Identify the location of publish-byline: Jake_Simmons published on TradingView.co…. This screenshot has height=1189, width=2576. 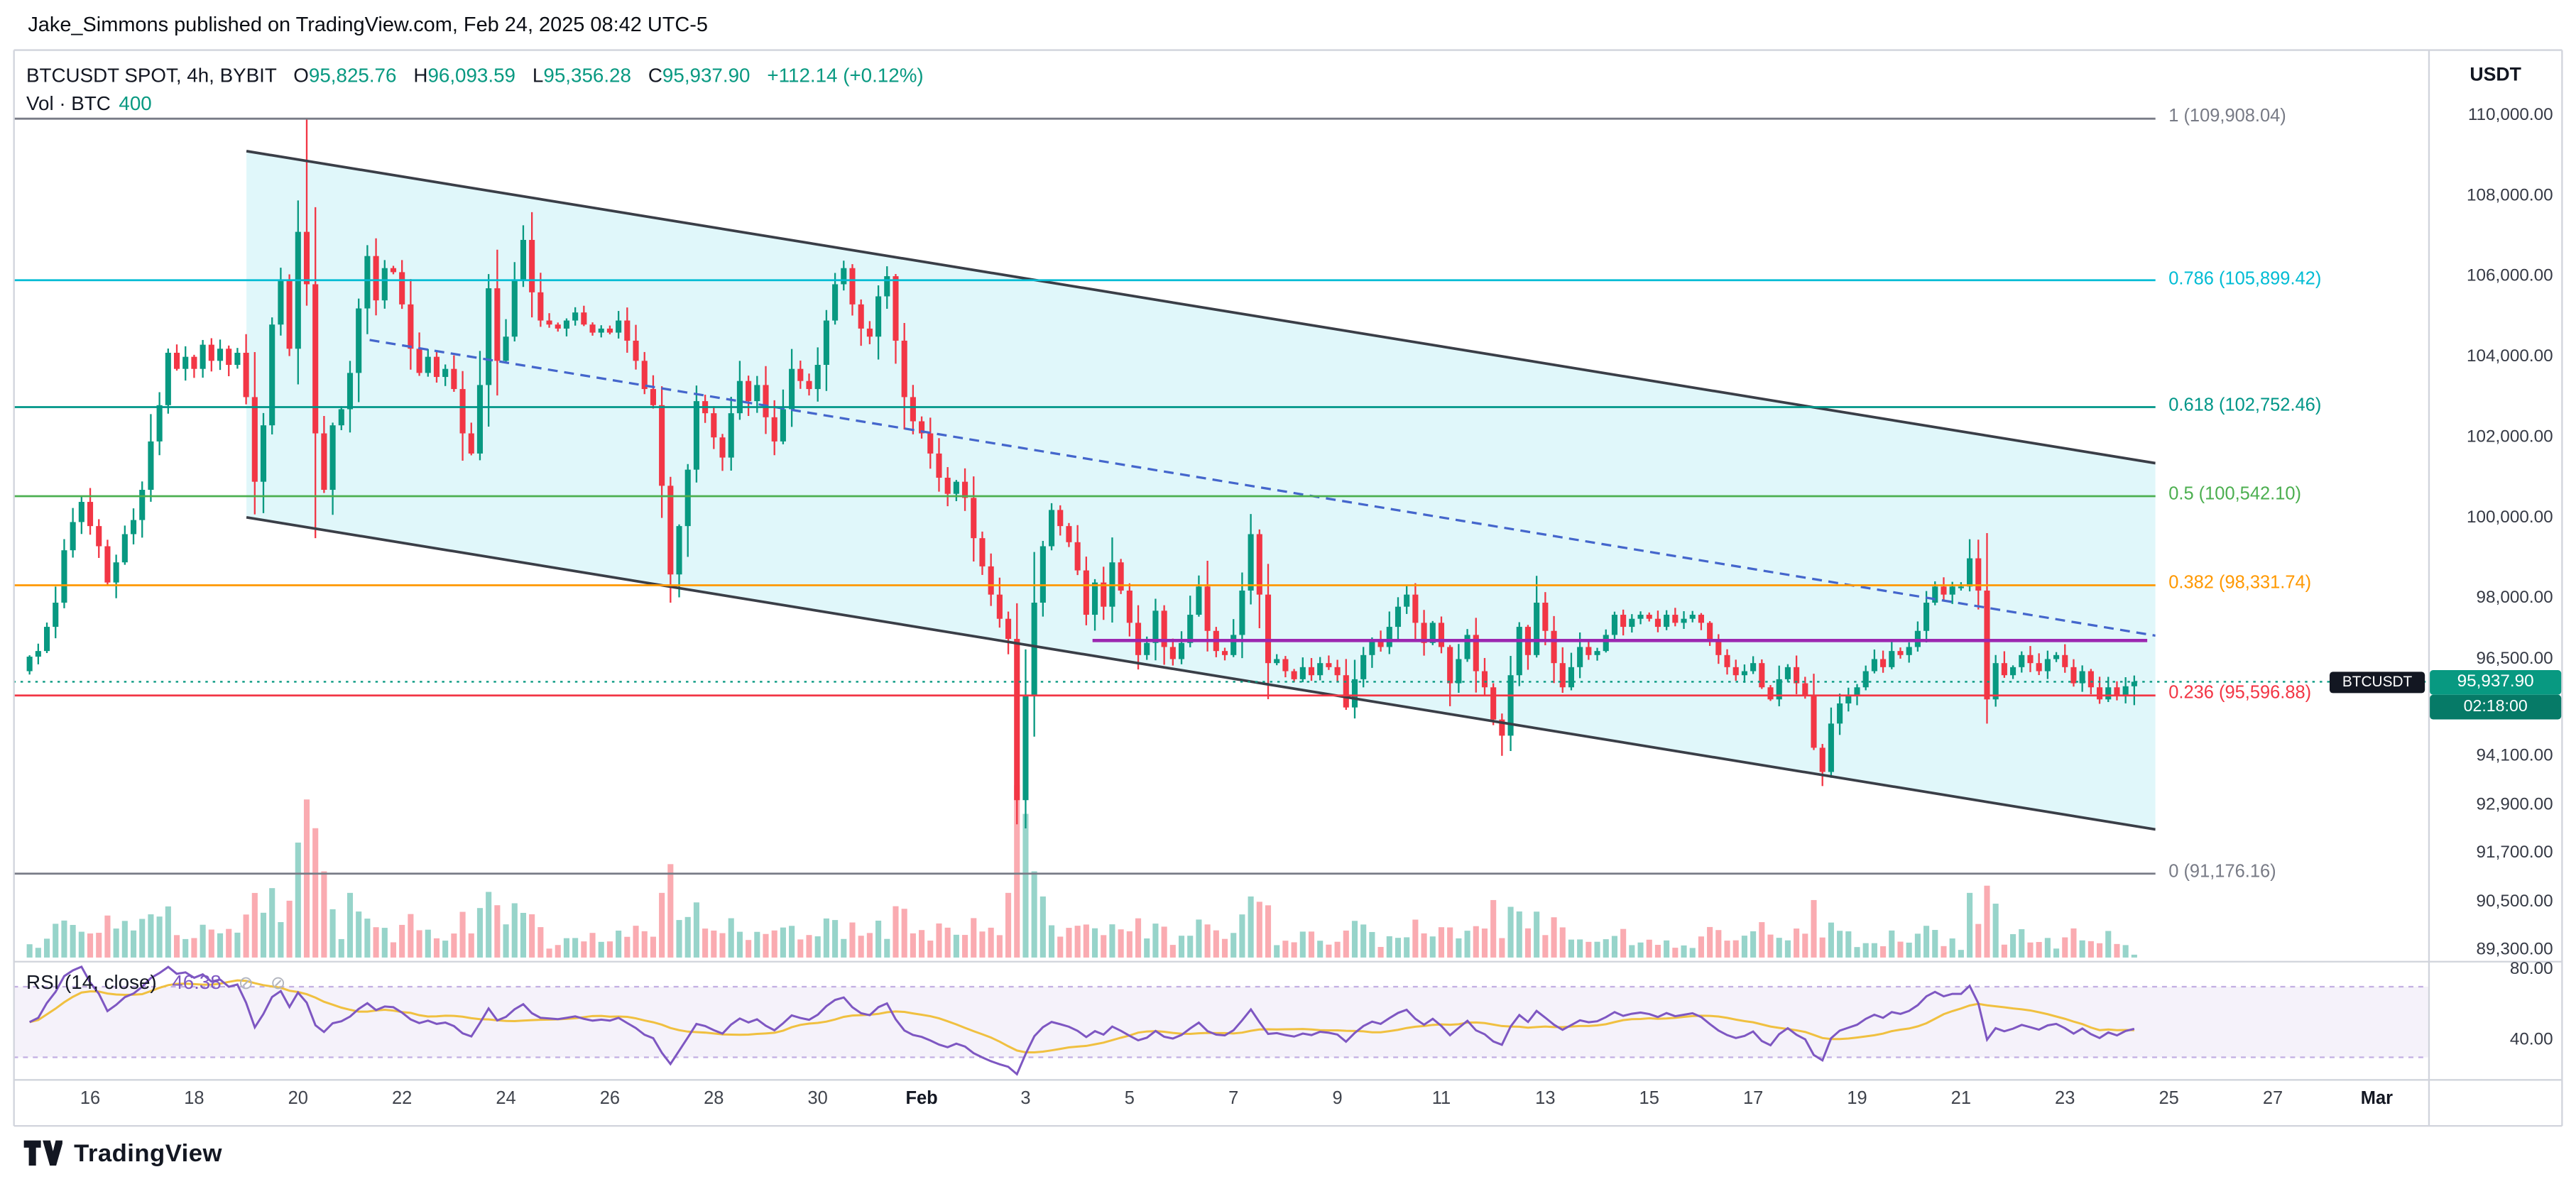
(368, 24).